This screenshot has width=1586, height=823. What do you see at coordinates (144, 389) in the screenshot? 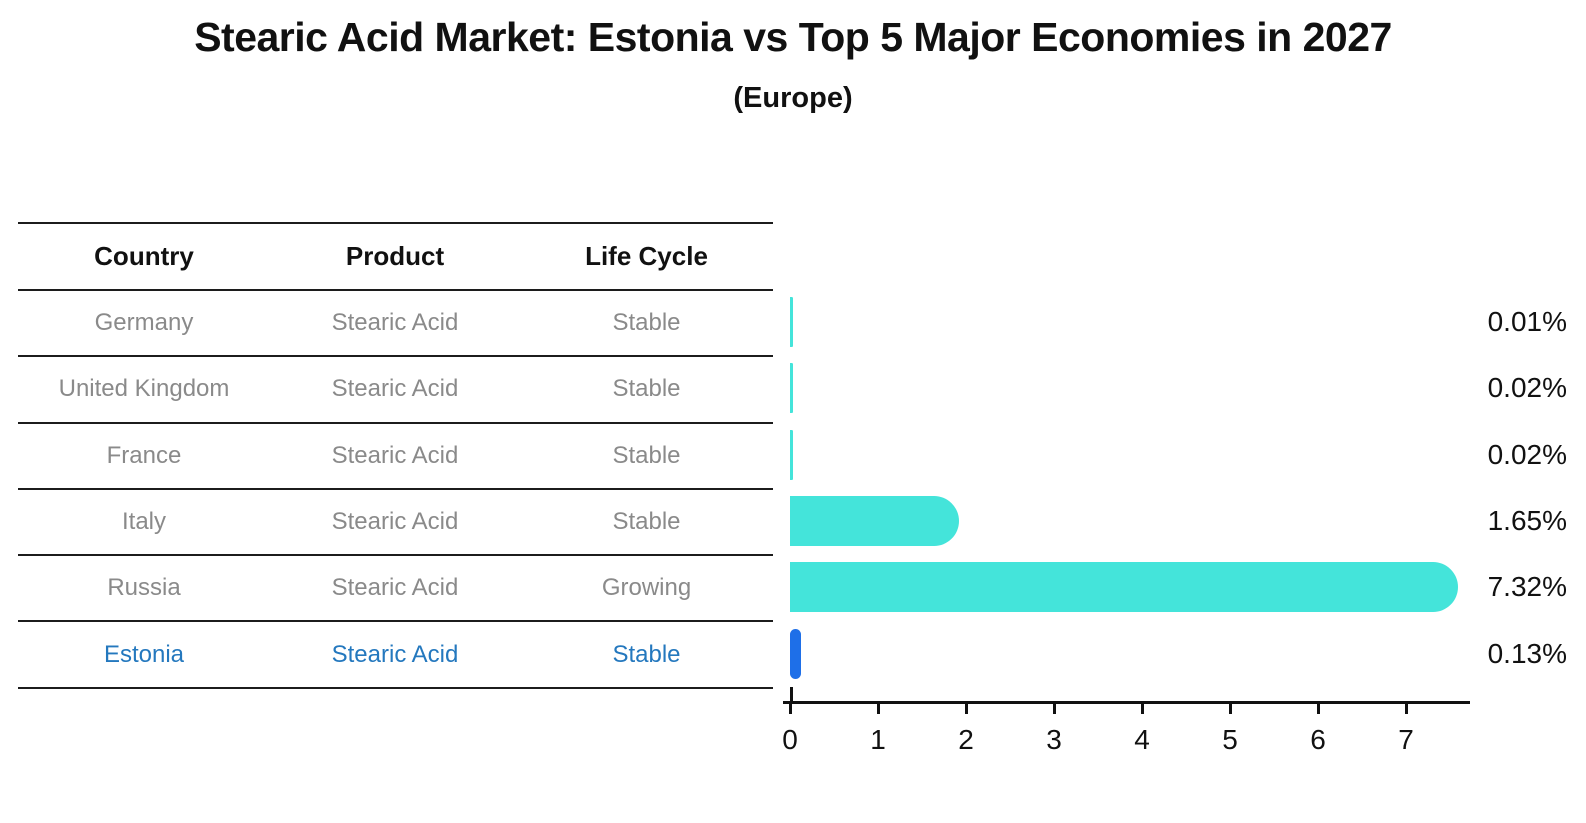
I see `cell-country: United Kingdom` at bounding box center [144, 389].